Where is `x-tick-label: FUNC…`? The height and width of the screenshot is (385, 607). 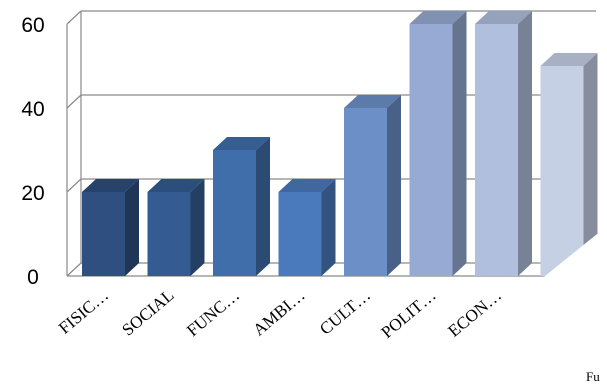
x-tick-label: FUNC… is located at coordinates (213, 313).